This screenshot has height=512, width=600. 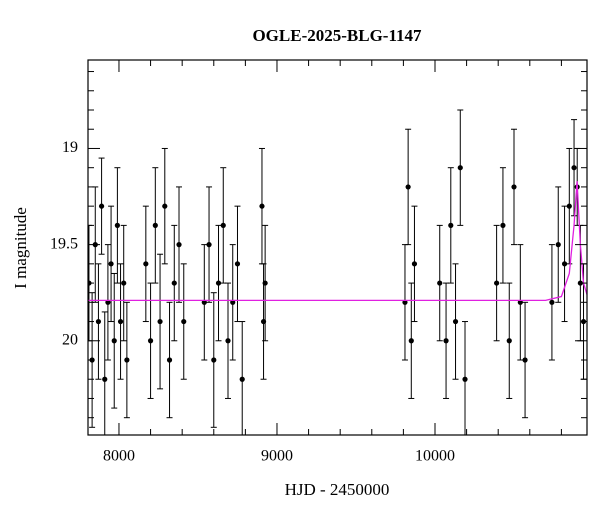 What do you see at coordinates (337, 489) in the screenshot?
I see `x-axis-label: HJD - 2450000` at bounding box center [337, 489].